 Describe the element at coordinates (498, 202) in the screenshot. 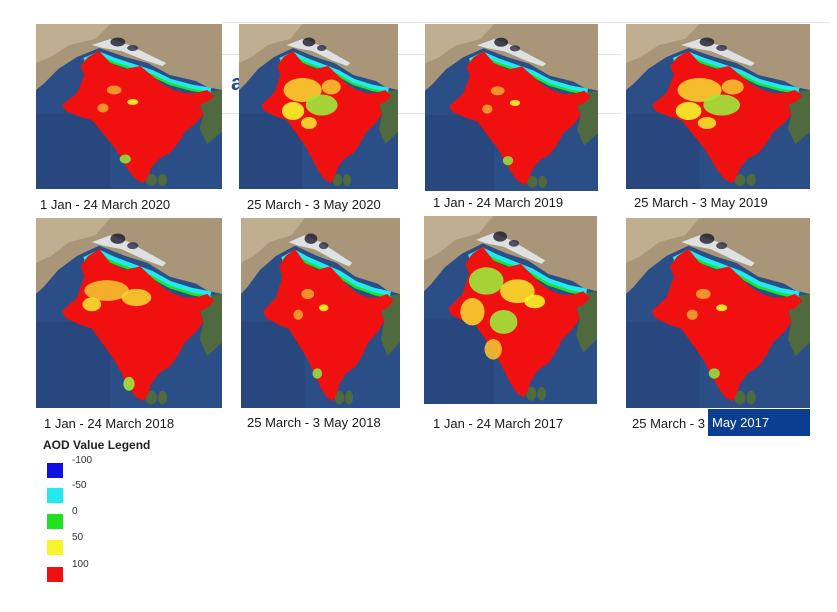

I see `map-caption: 1 Jan - 24 March 2019` at that location.